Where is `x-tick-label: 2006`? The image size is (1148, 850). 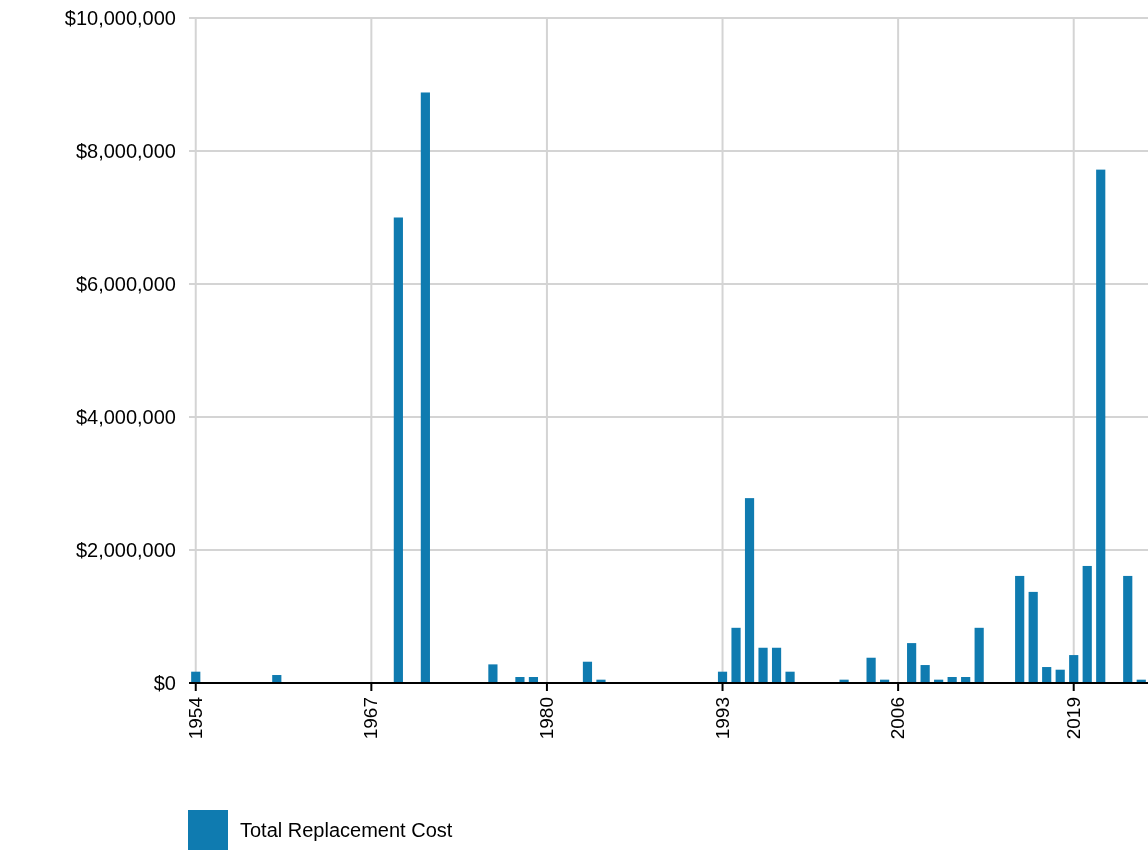 x-tick-label: 2006 is located at coordinates (898, 718).